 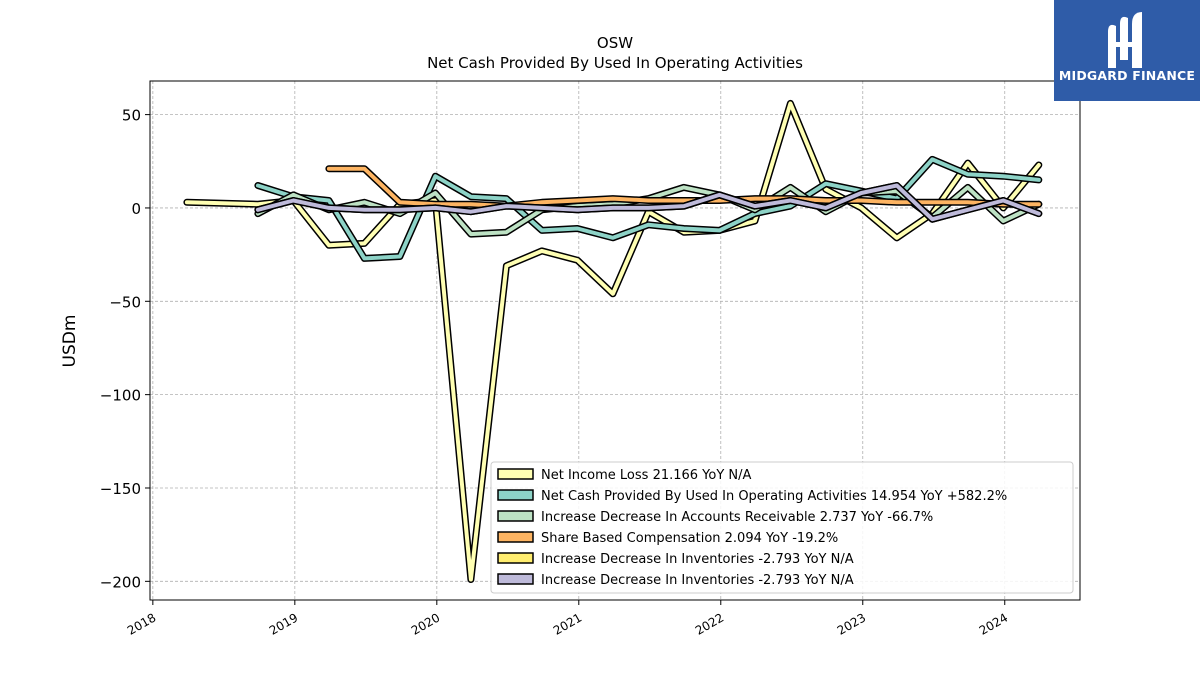 What do you see at coordinates (709, 623) in the screenshot?
I see `x-tick-label: 2022` at bounding box center [709, 623].